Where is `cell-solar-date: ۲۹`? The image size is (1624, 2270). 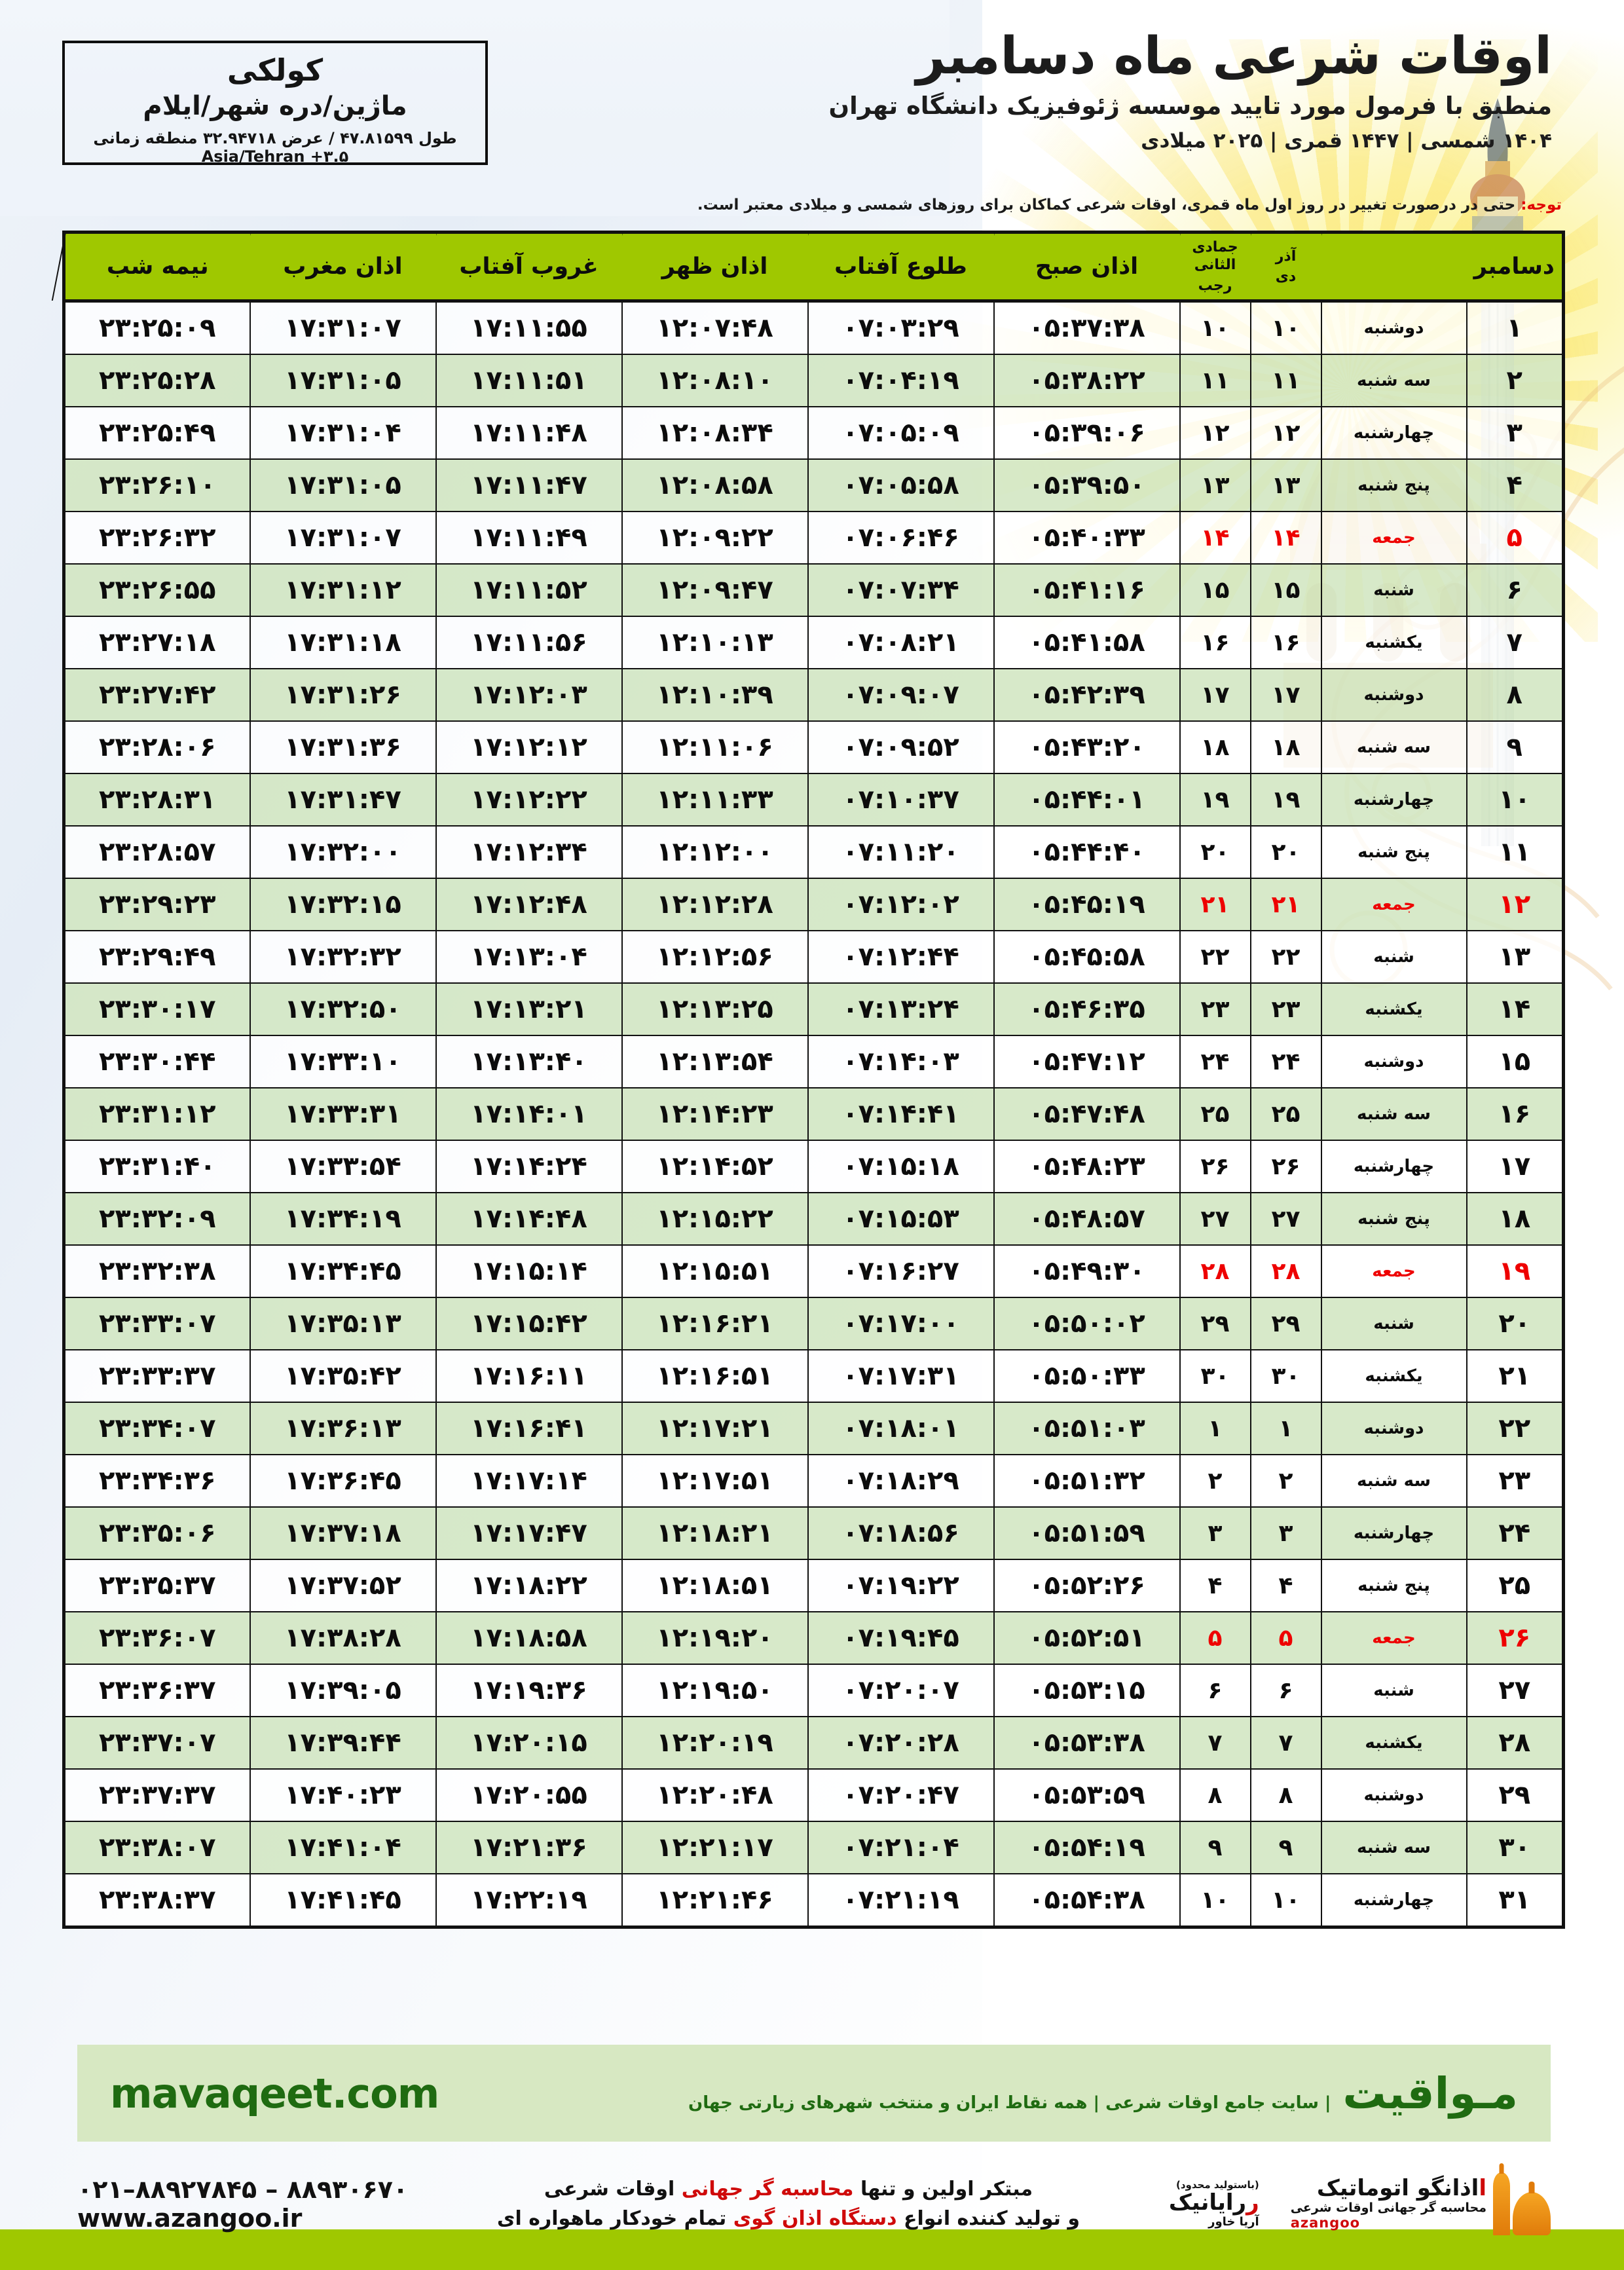 cell-solar-date: ۲۹ is located at coordinates (1285, 1323).